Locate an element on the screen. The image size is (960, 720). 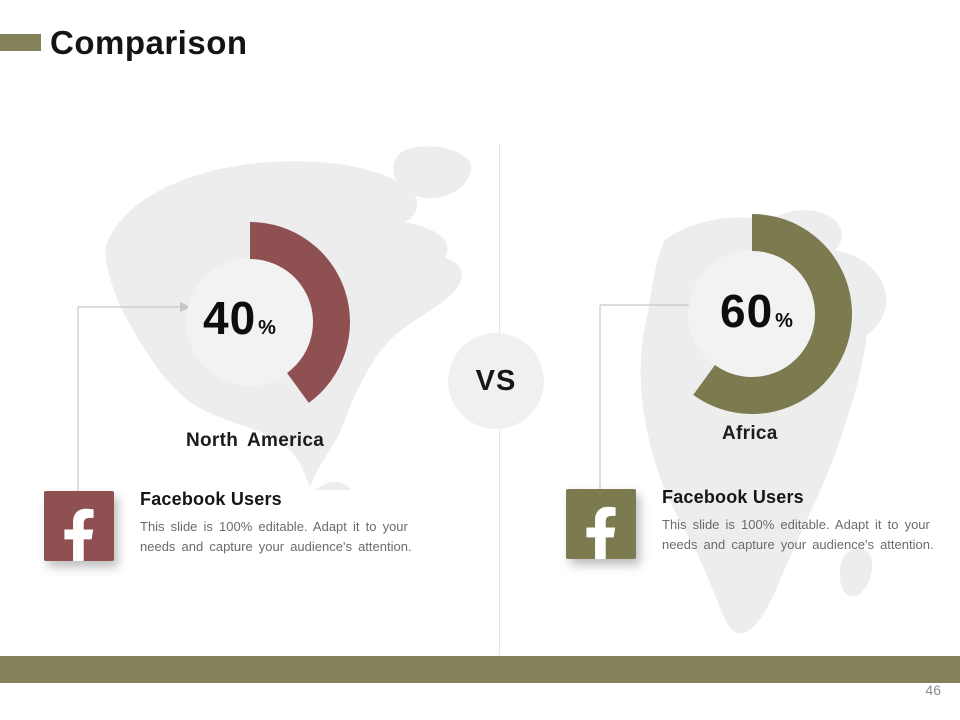
vs-label: VS is located at coordinates (496, 380).